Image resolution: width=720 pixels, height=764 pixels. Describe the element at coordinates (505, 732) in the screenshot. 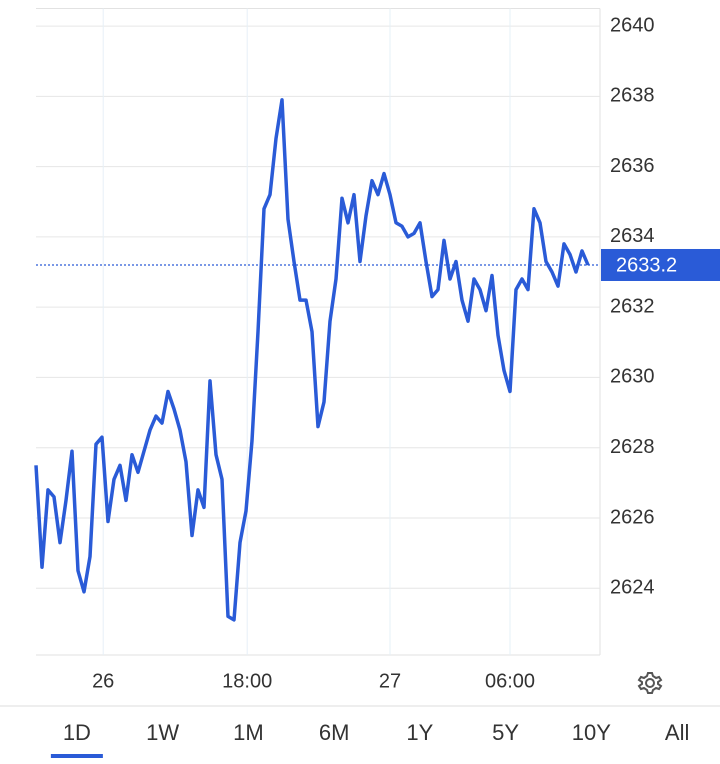

I see `range-tab: 5Y` at that location.